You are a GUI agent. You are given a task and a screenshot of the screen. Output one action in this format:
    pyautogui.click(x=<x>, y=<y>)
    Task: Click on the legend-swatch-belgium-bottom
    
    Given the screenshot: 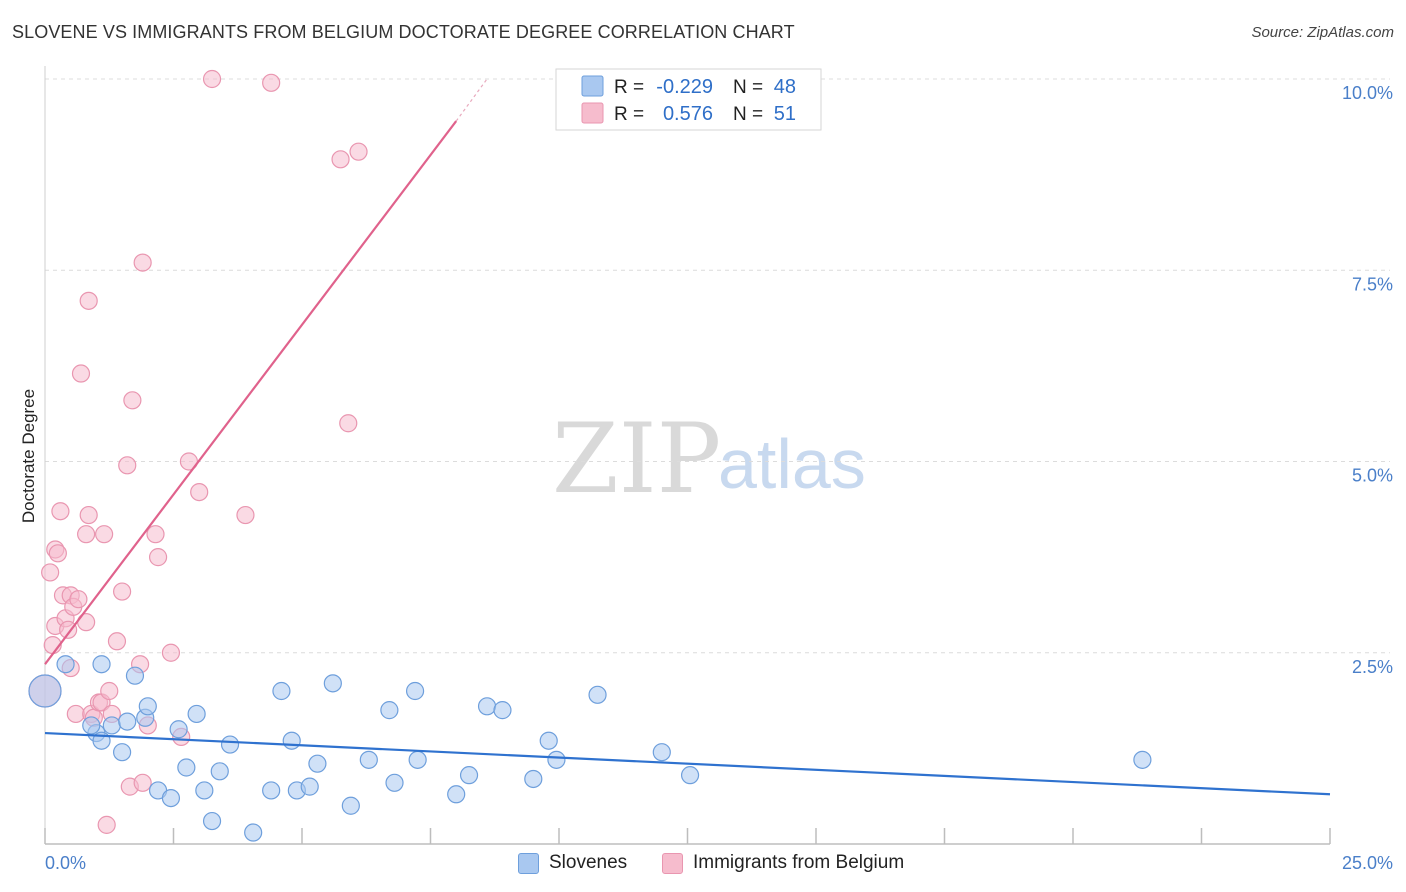 What is the action you would take?
    pyautogui.click(x=672, y=863)
    